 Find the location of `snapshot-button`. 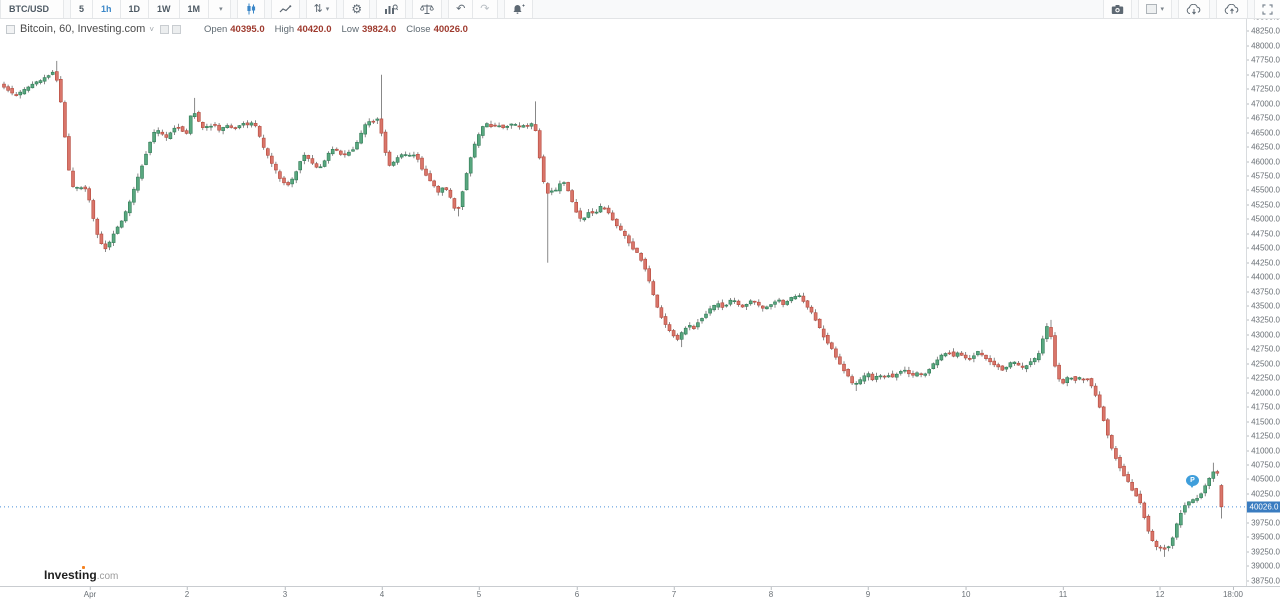

snapshot-button is located at coordinates (1118, 9).